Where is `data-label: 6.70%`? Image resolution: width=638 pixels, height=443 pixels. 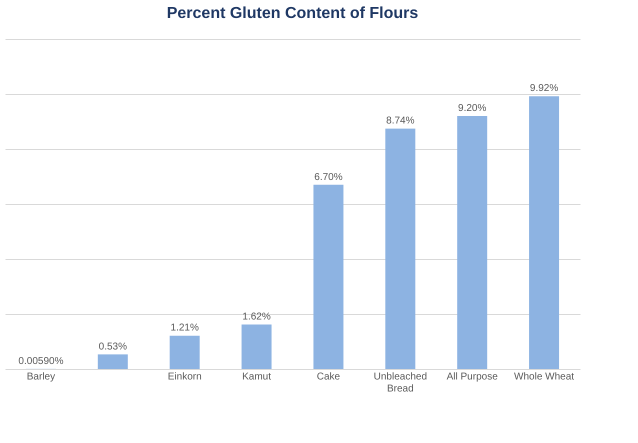 data-label: 6.70% is located at coordinates (328, 177).